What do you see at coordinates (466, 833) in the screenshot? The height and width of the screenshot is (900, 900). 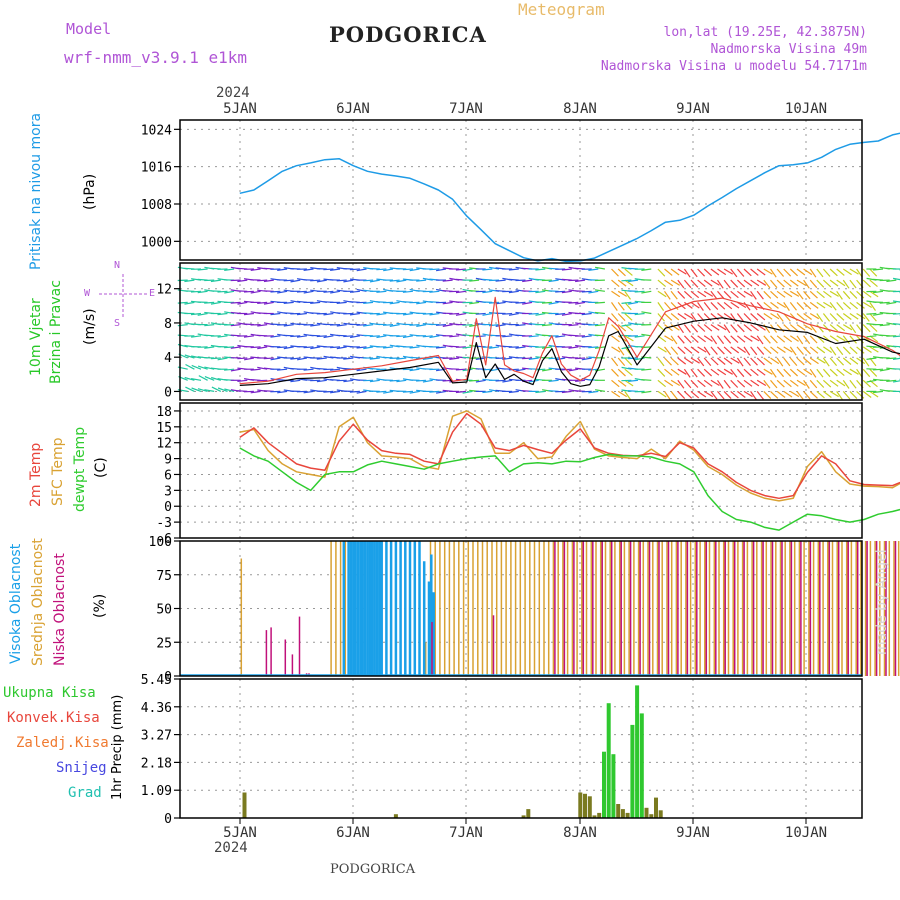 I see `x-tick-label-bottom: 7JAN` at bounding box center [466, 833].